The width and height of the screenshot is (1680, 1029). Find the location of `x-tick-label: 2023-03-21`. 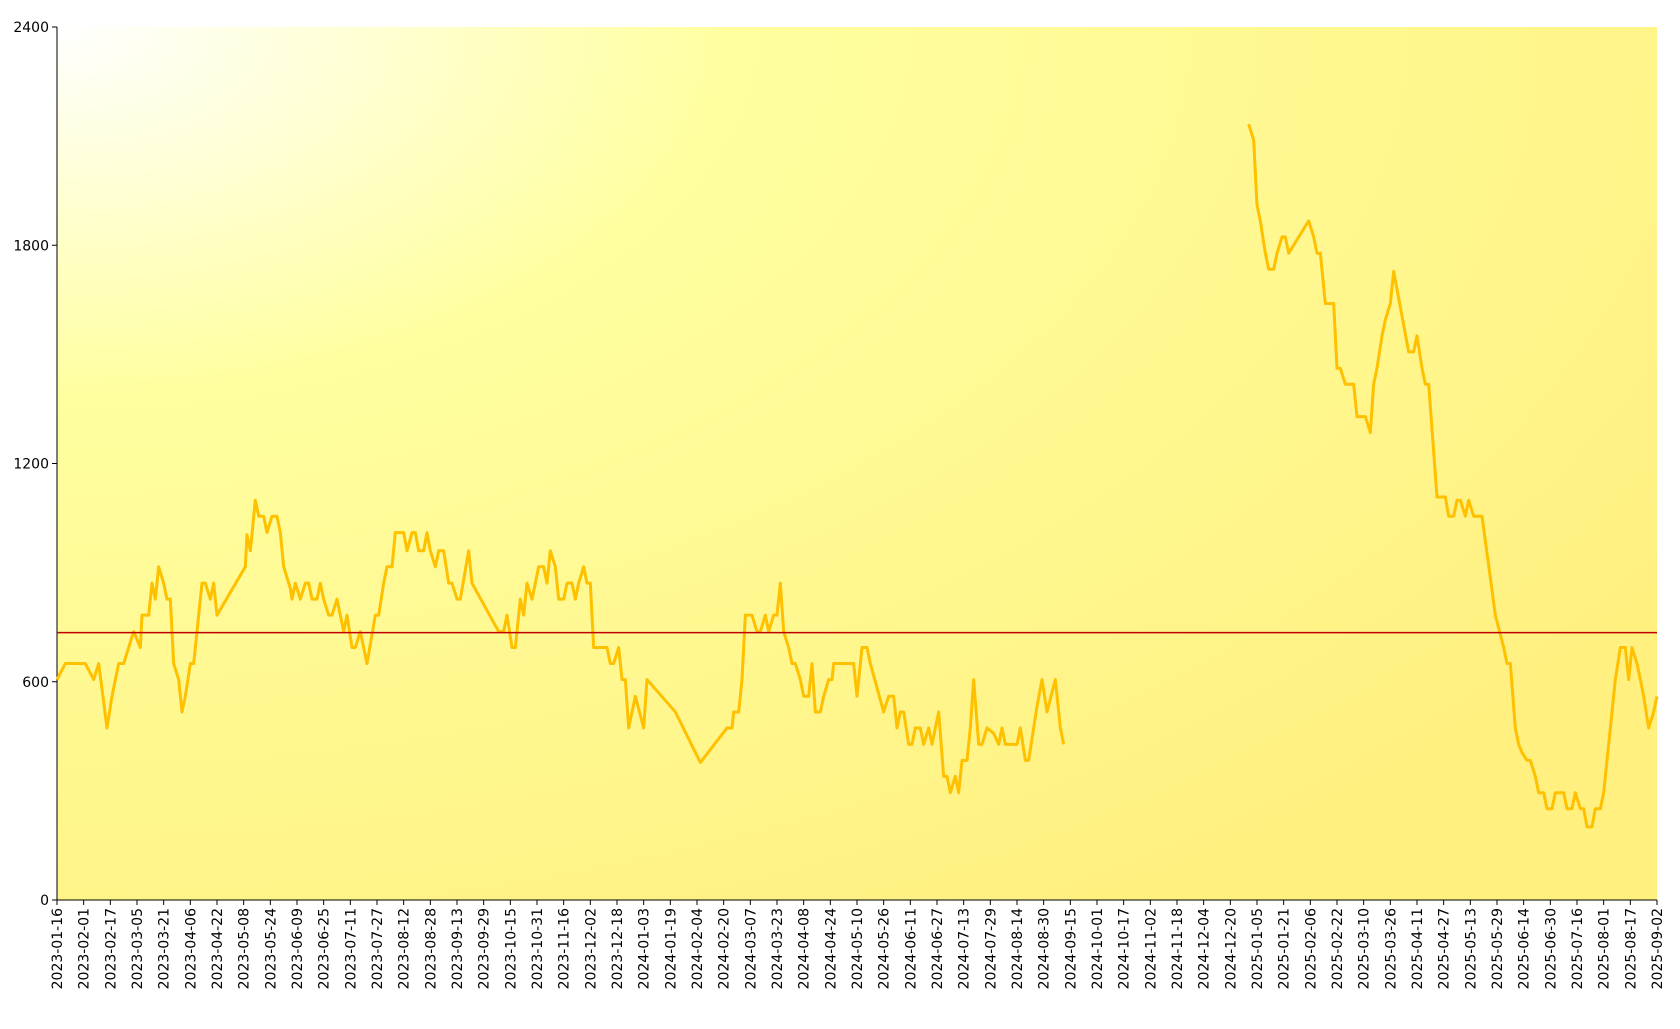

x-tick-label: 2023-03-21 is located at coordinates (165, 948).